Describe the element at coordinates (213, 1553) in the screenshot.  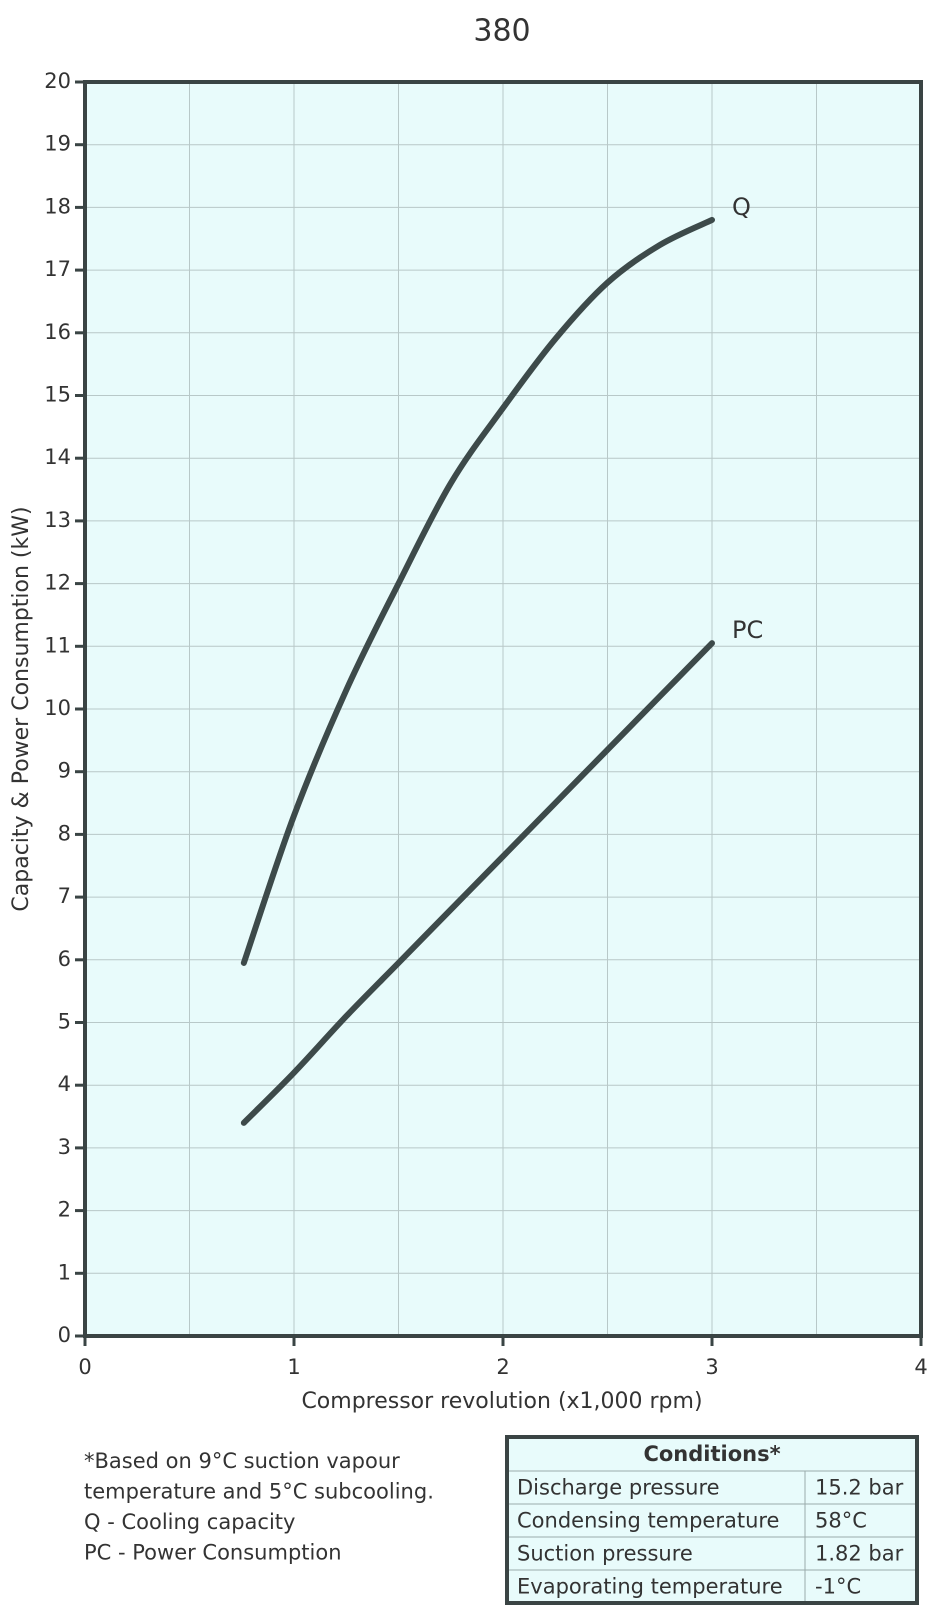
I see `note-line: PC - Power Consumption` at that location.